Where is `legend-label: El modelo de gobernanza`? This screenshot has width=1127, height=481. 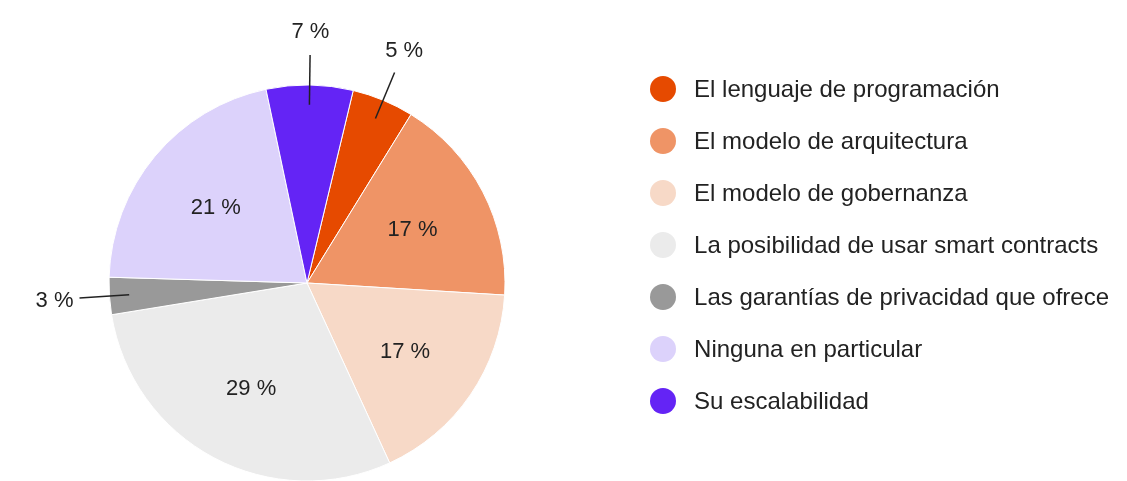
legend-label: El modelo de gobernanza is located at coordinates (831, 192).